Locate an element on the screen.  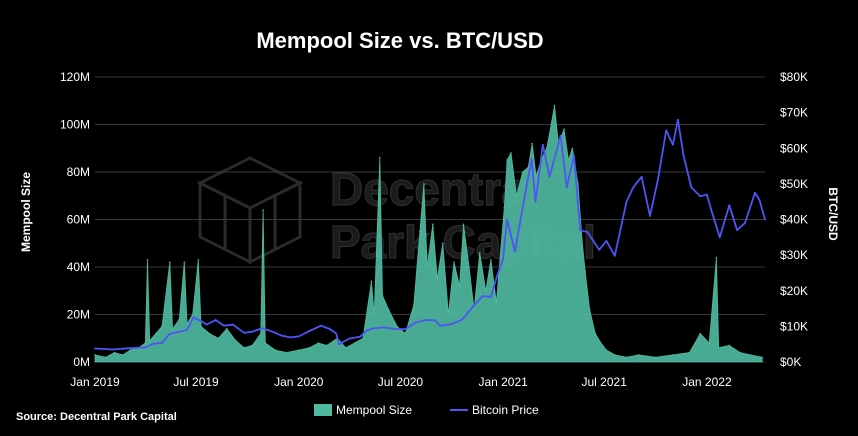
y-right-tick-label: $30K is located at coordinates (794, 255).